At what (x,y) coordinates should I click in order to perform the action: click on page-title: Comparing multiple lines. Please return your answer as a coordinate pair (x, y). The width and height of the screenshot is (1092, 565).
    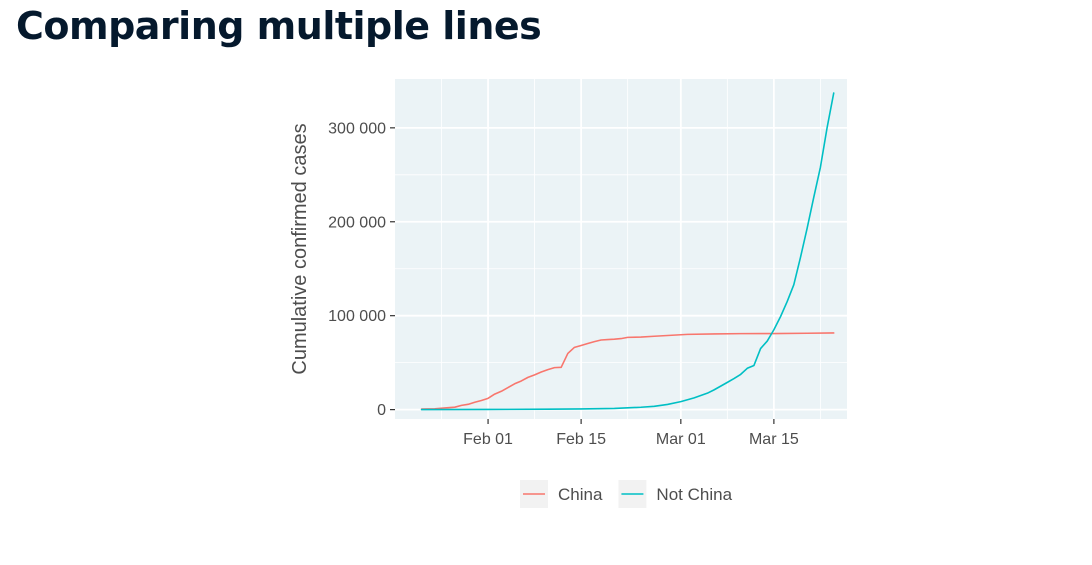
    Looking at the image, I should click on (279, 26).